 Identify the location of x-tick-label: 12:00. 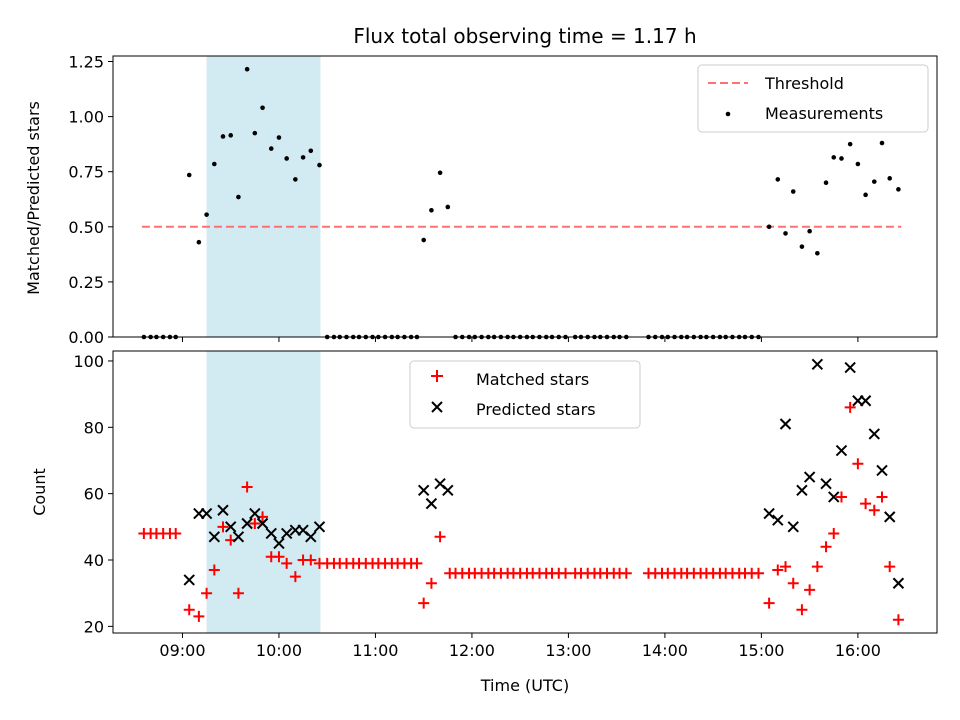
(472, 650).